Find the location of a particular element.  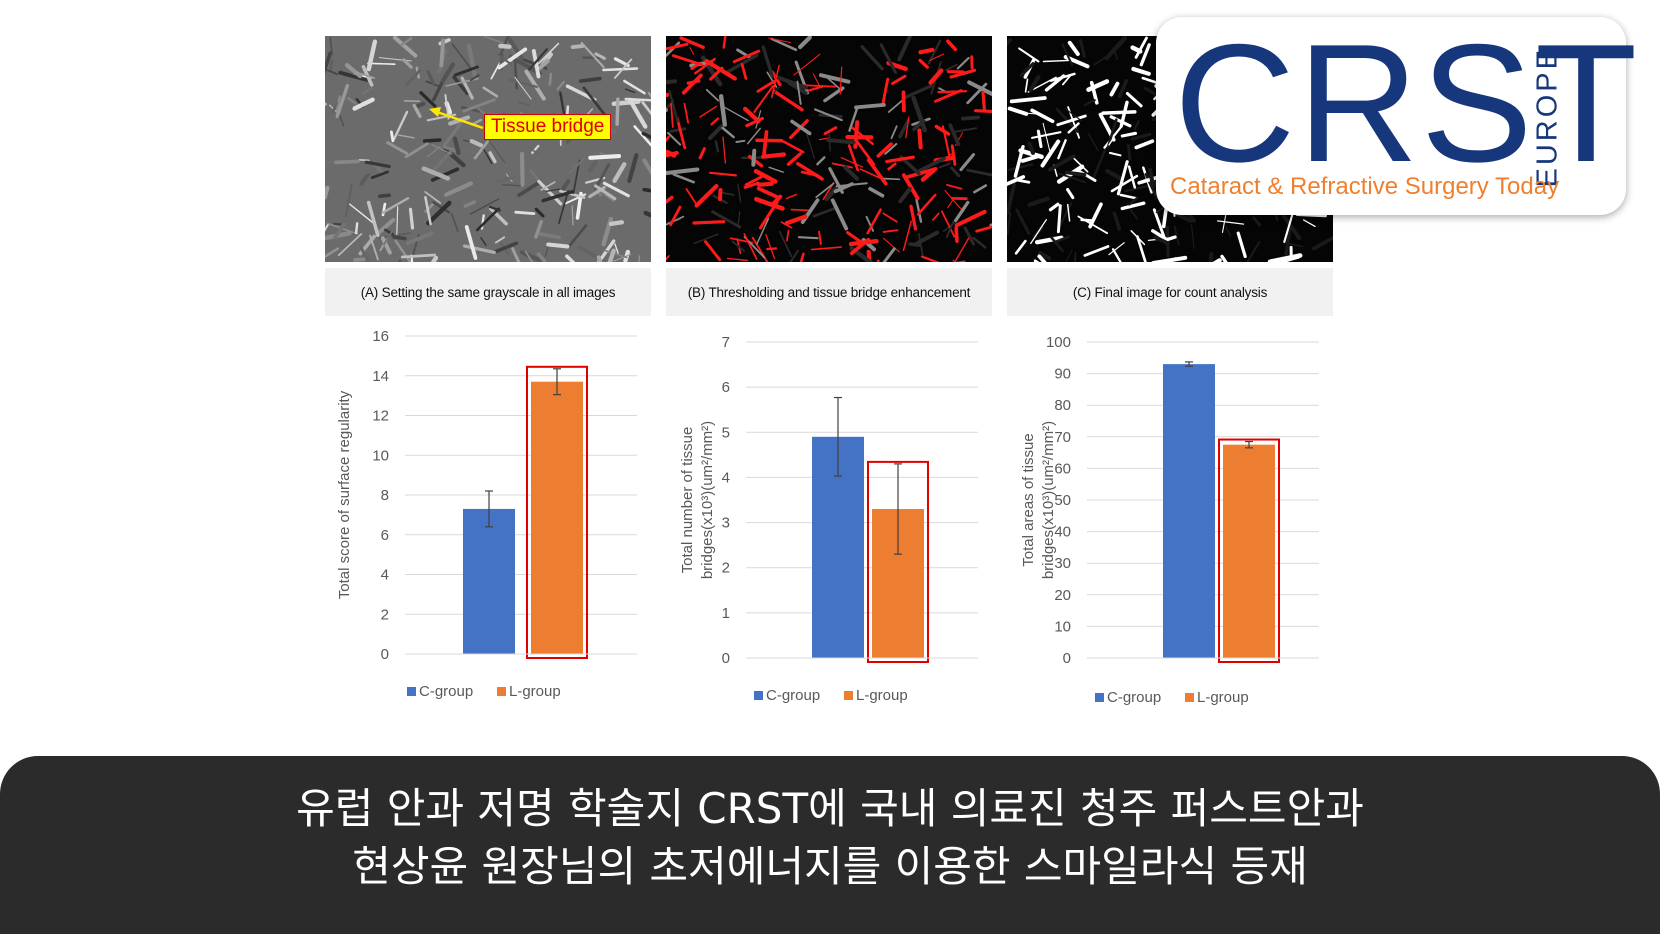

y-tick-label: 80 is located at coordinates (1062, 405).